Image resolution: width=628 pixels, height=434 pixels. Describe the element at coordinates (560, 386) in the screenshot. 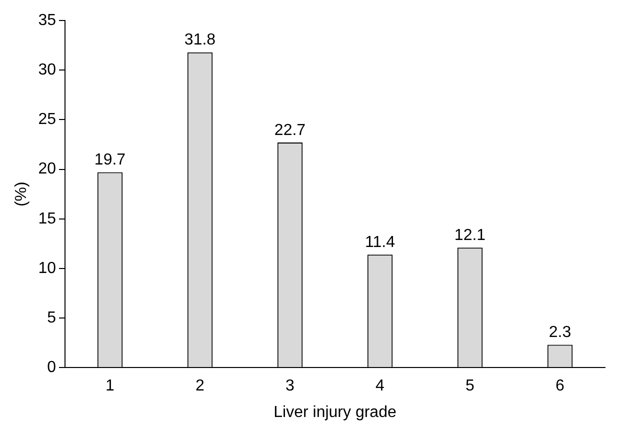

I see `x-tick-label: 6` at that location.